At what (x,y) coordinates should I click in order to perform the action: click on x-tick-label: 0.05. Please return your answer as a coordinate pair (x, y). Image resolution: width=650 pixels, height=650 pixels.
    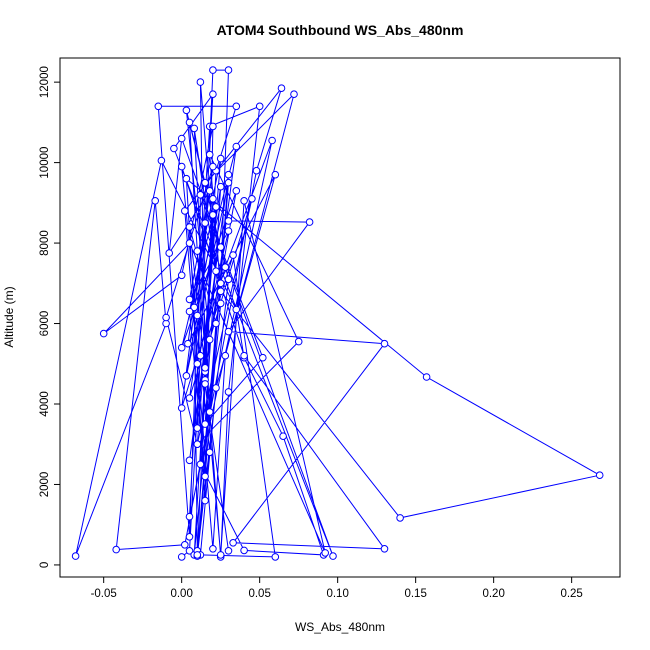
    Looking at the image, I should click on (259, 594).